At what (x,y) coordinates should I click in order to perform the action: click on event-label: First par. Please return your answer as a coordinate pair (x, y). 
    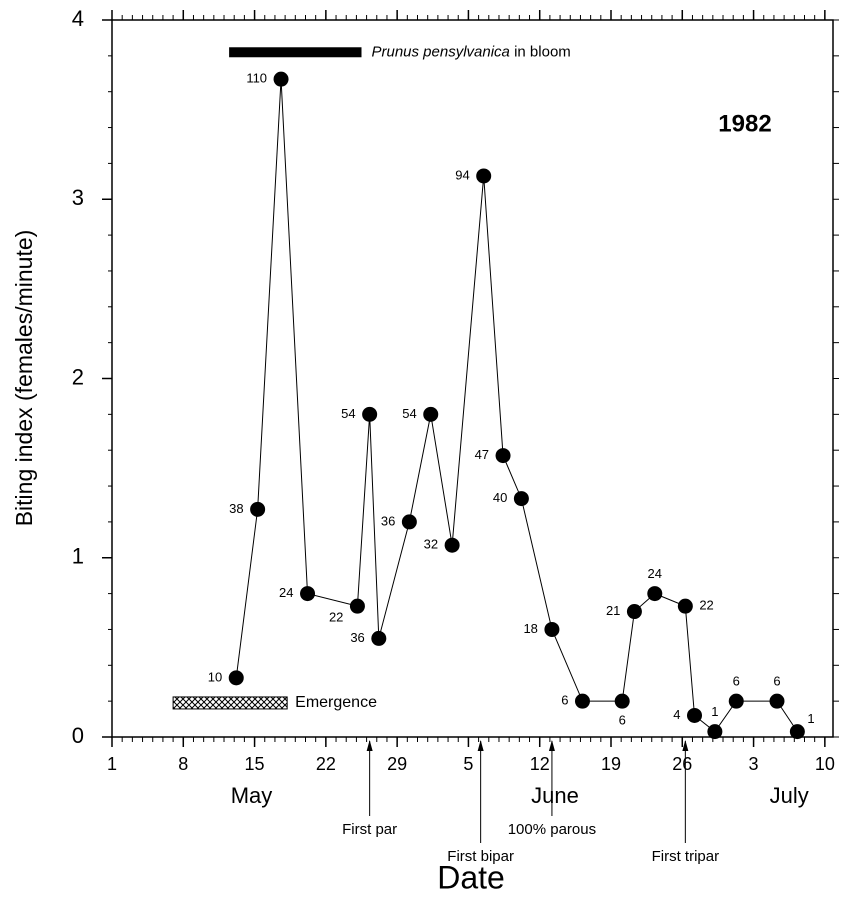
    Looking at the image, I should click on (369, 829).